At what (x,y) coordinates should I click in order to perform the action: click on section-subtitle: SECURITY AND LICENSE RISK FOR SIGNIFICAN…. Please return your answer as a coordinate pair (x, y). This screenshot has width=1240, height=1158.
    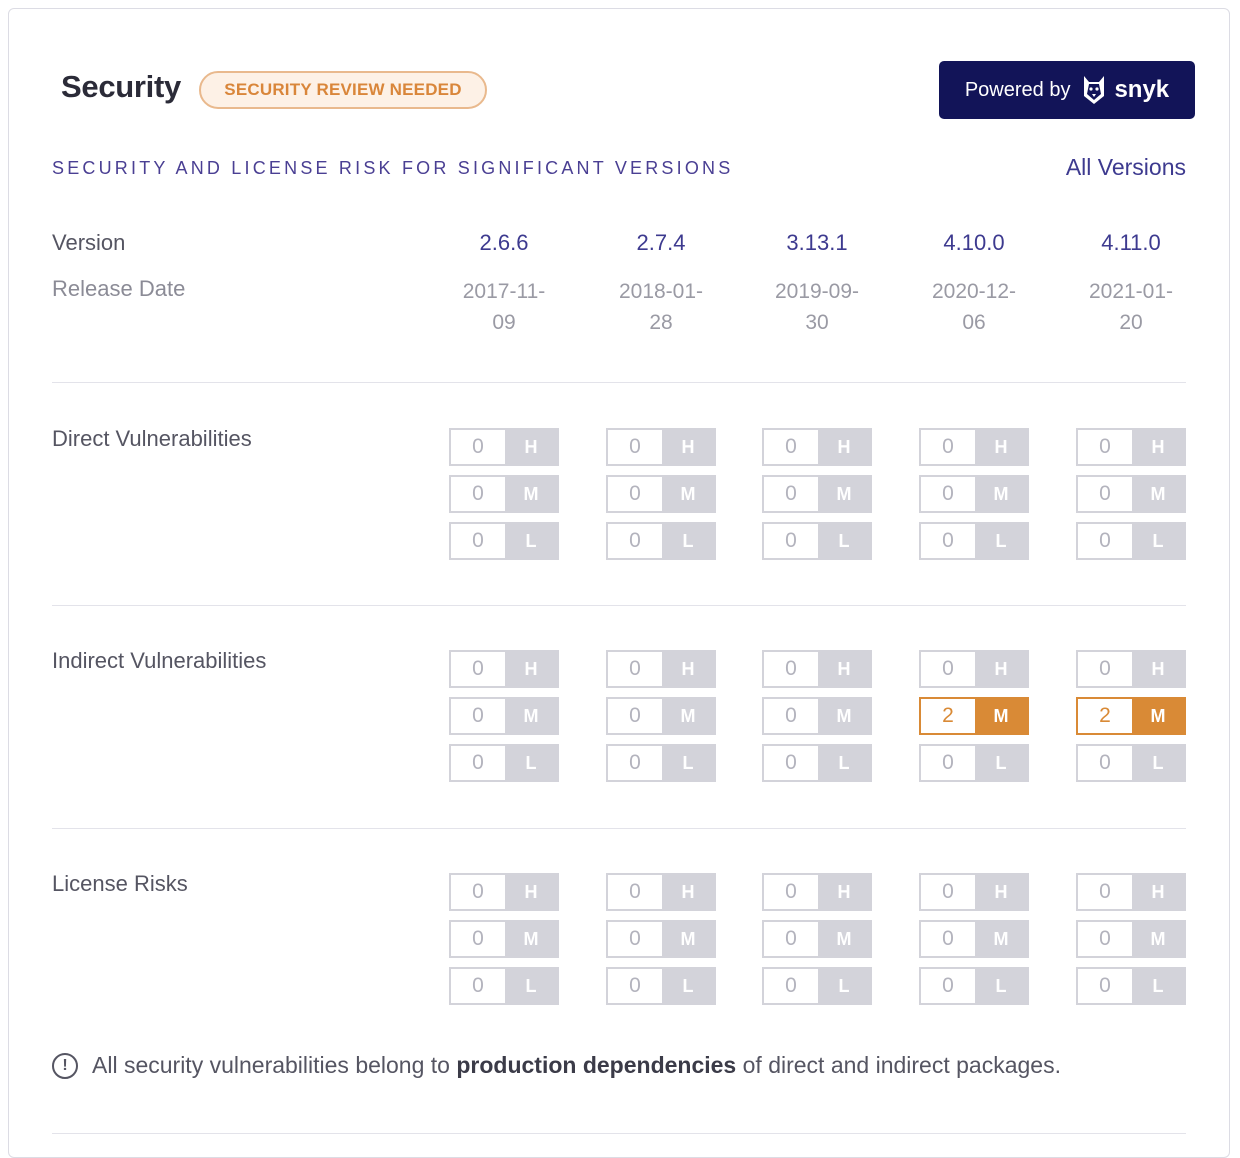
    Looking at the image, I should click on (393, 168).